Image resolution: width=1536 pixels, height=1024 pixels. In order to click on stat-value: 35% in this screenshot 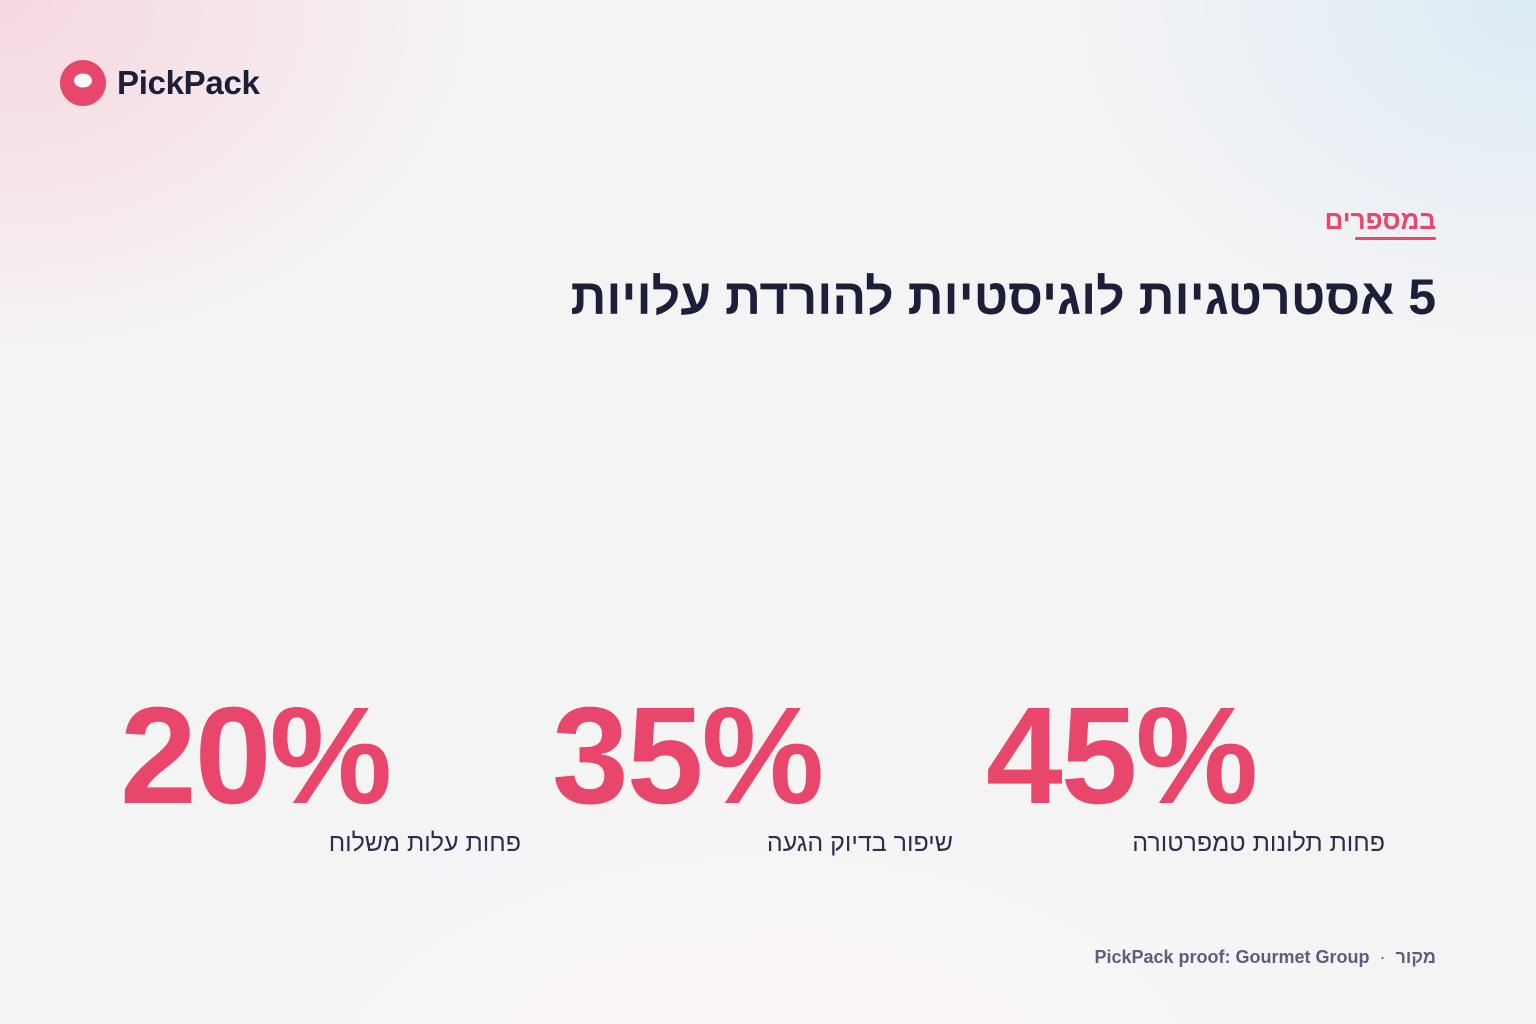, I will do `click(688, 756)`.